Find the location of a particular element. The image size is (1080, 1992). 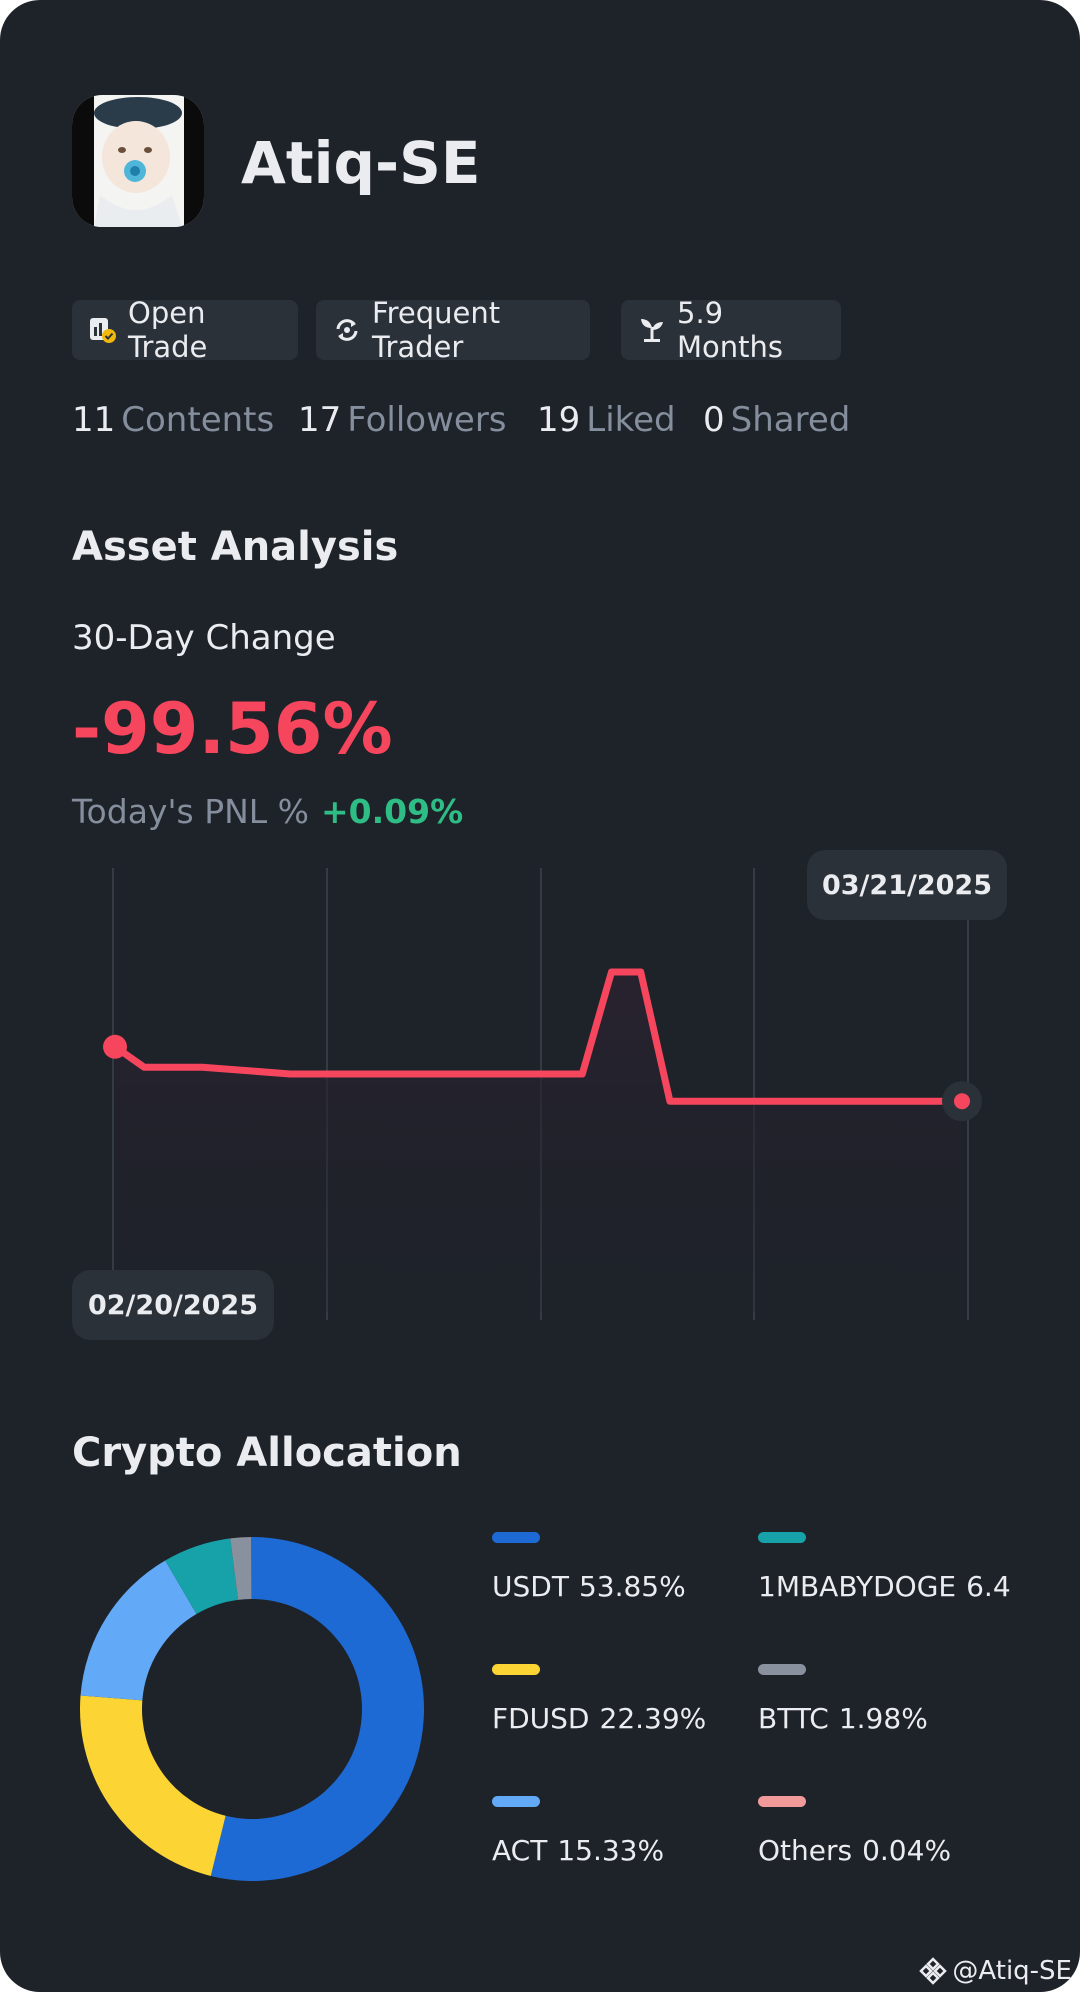

legend-pct: 1.98% is located at coordinates (883, 1718).